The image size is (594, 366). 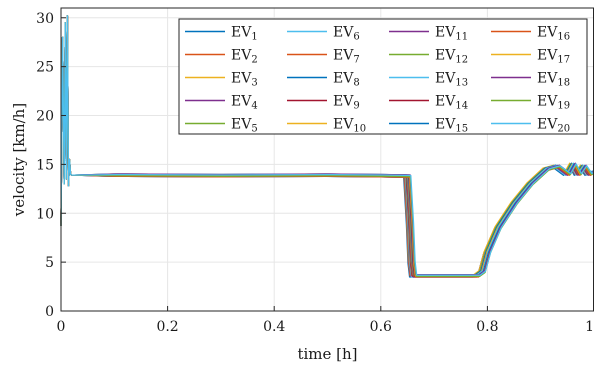 What do you see at coordinates (45, 165) in the screenshot?
I see `y-tick-label: 15` at bounding box center [45, 165].